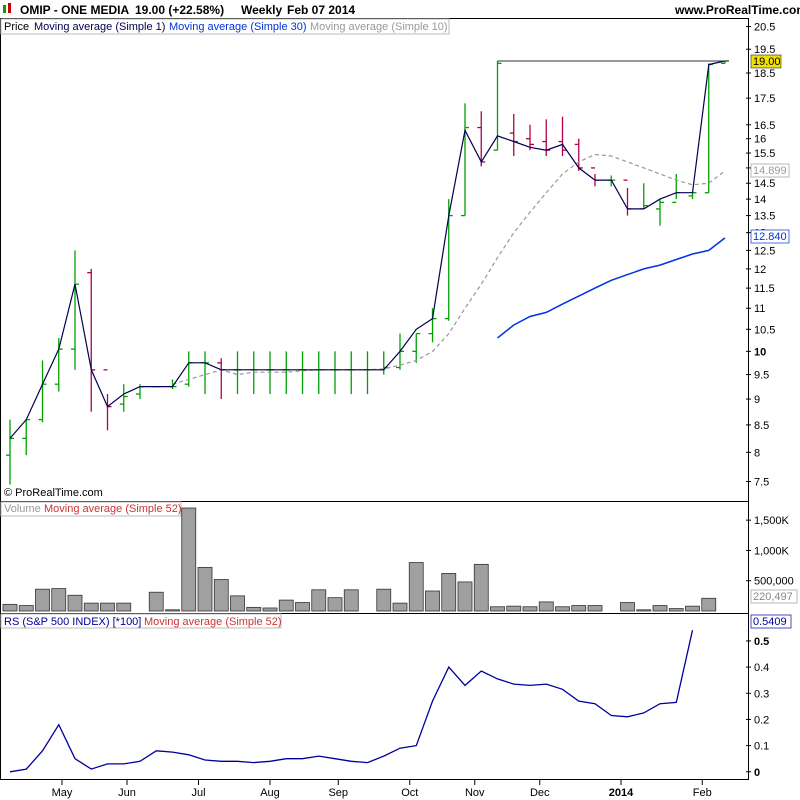 This screenshot has height=800, width=800. What do you see at coordinates (702, 793) in the screenshot?
I see `x-tick-label: Feb` at bounding box center [702, 793].